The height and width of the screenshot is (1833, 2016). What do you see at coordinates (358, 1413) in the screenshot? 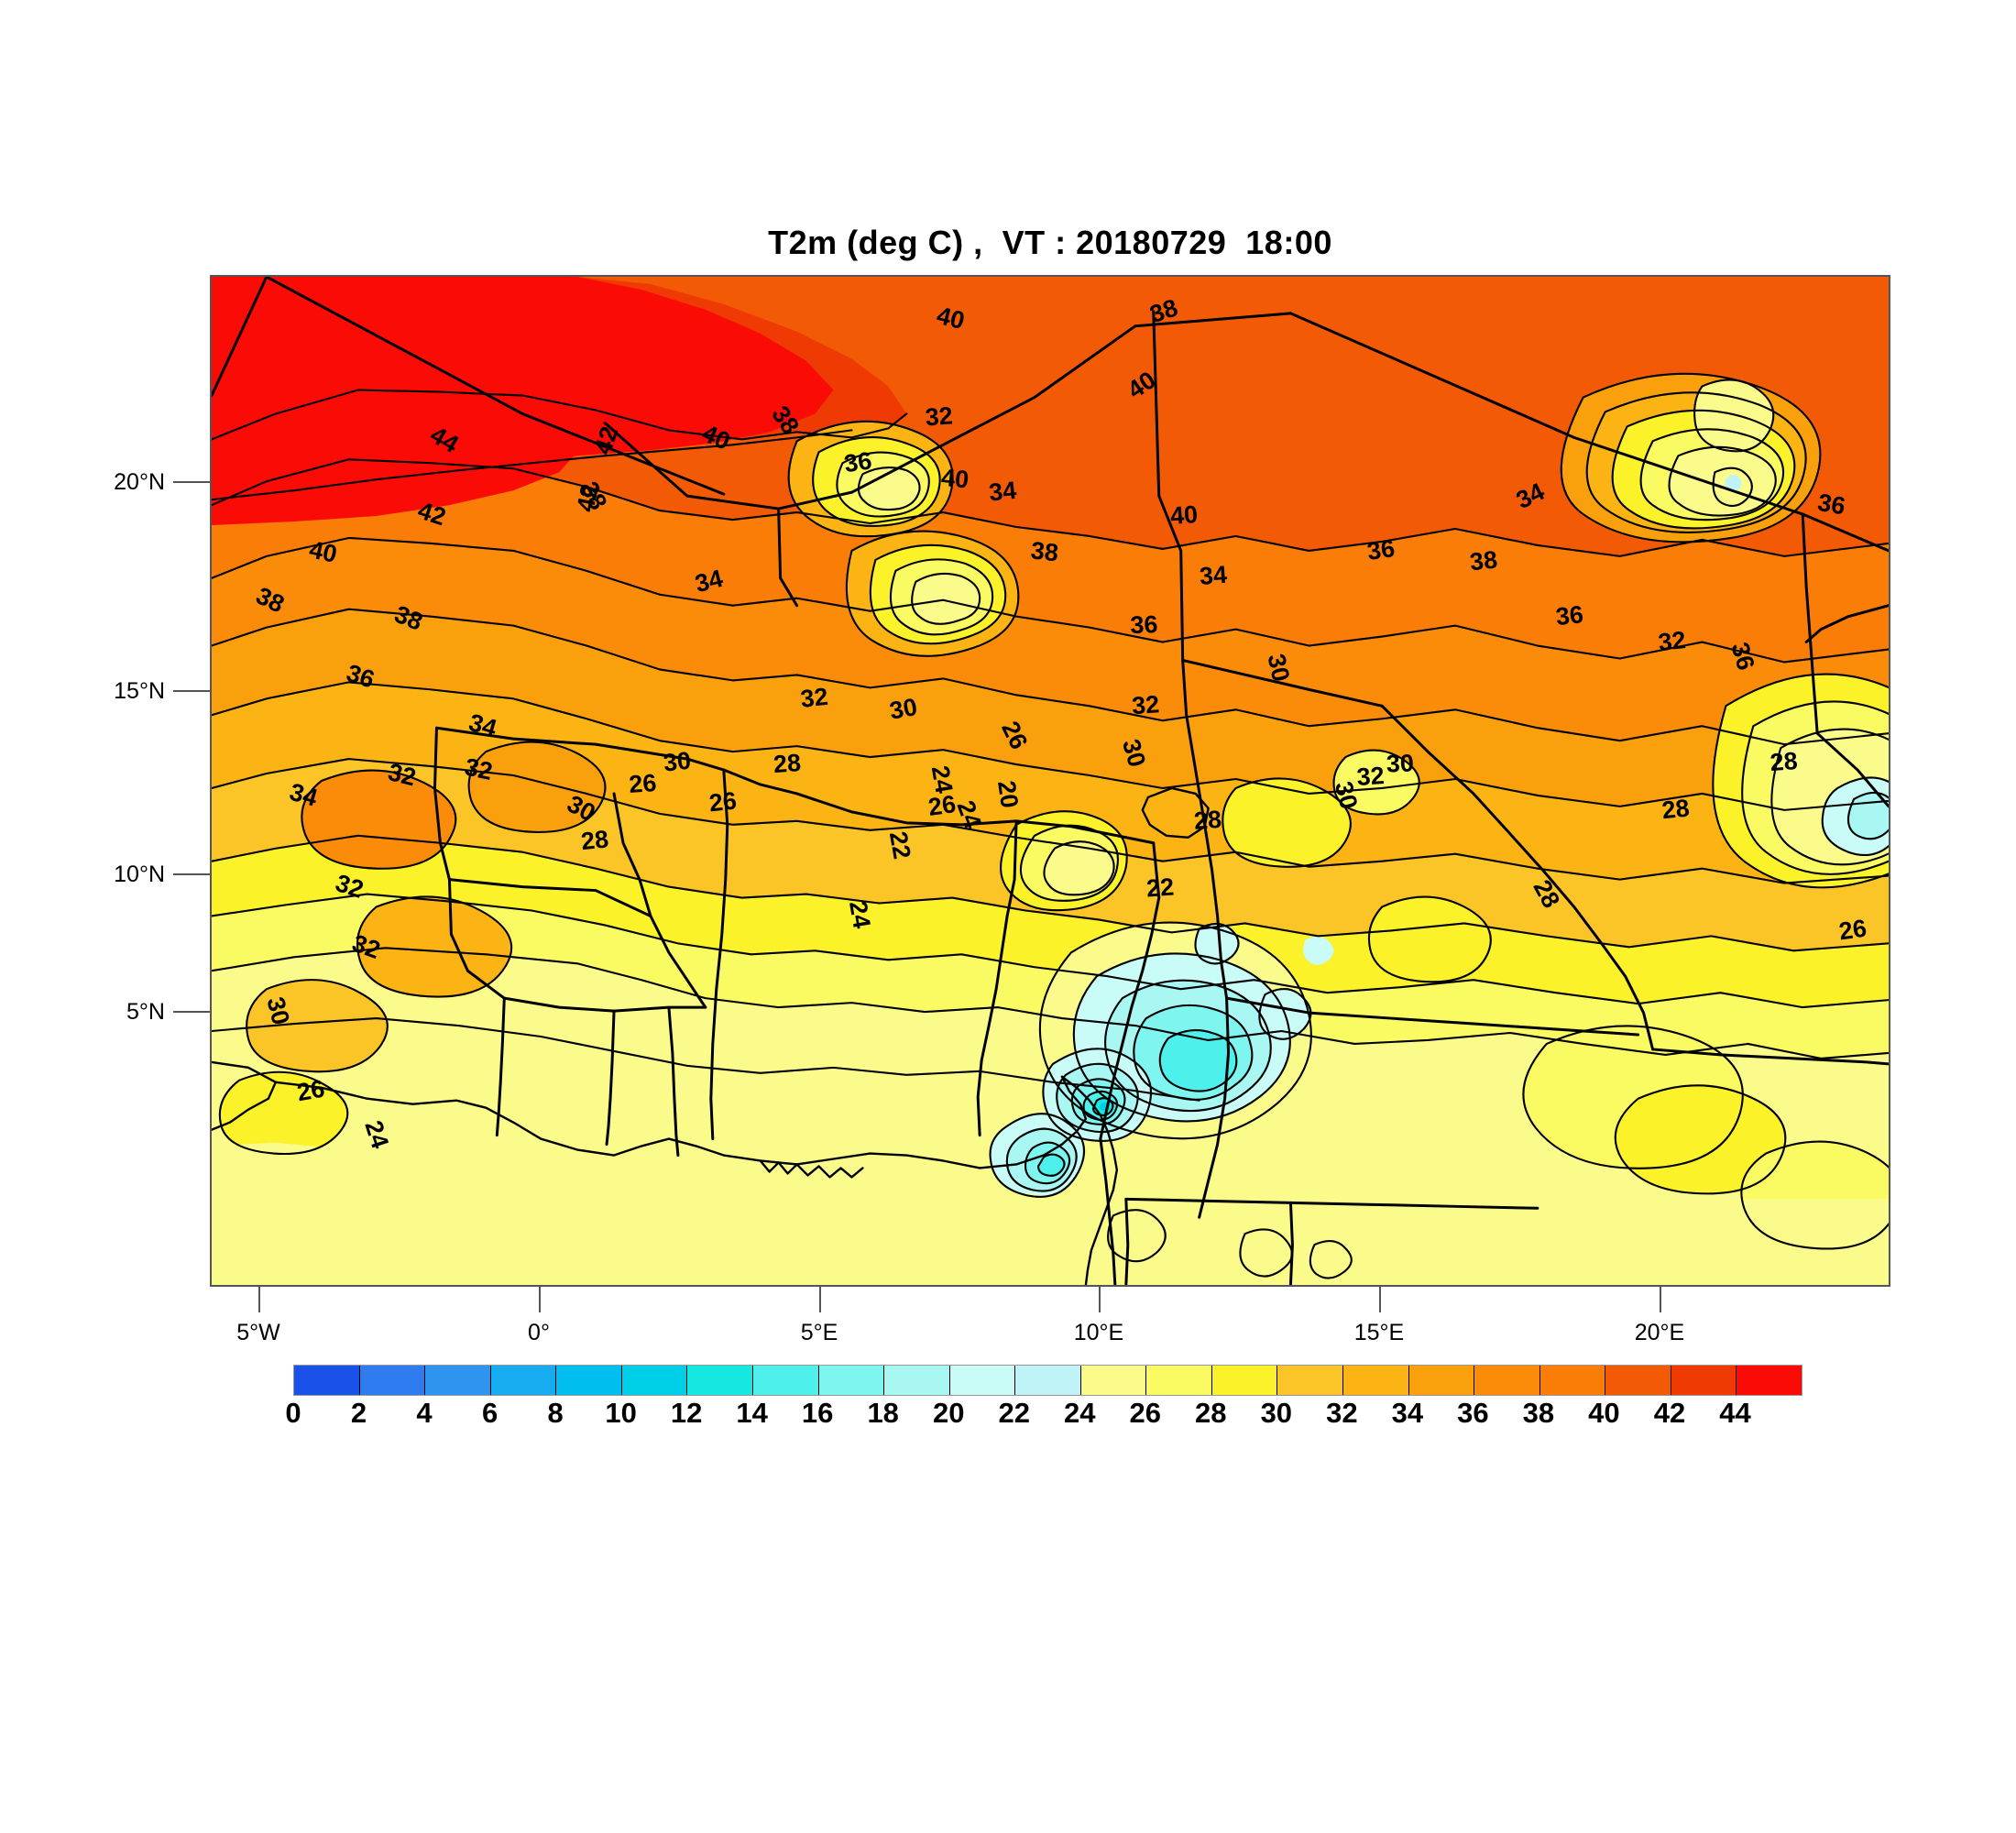
I see `colorbar-tick-label: 2` at bounding box center [358, 1413].